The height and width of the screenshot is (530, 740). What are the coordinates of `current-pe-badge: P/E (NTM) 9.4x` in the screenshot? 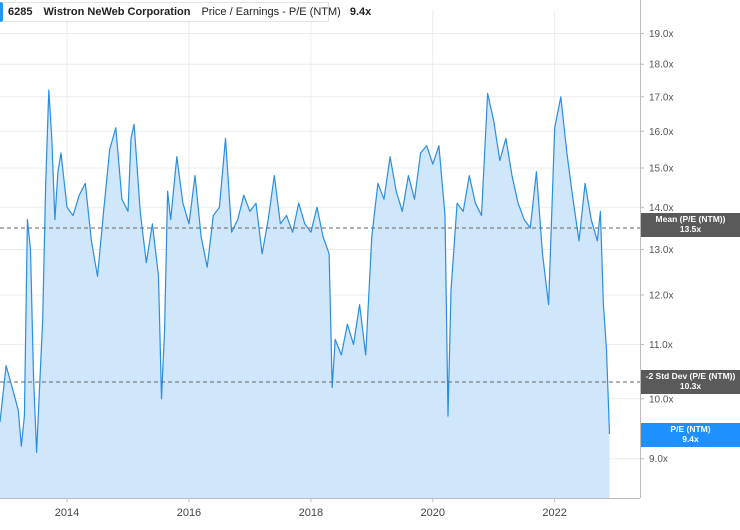 It's located at (690, 435).